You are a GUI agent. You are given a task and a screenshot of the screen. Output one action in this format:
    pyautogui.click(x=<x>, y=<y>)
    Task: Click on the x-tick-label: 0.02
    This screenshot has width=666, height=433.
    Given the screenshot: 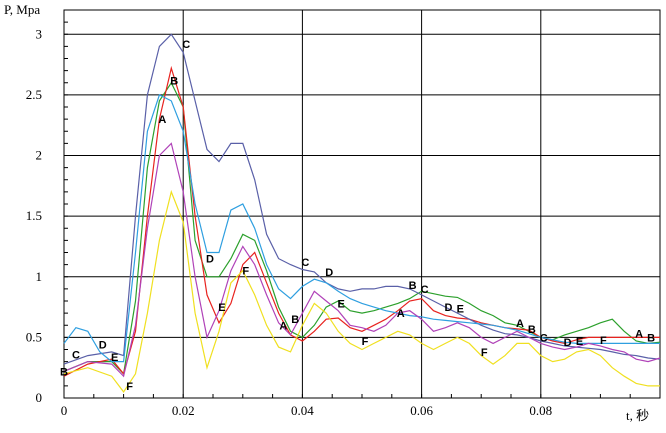 What is the action you would take?
    pyautogui.click(x=183, y=410)
    